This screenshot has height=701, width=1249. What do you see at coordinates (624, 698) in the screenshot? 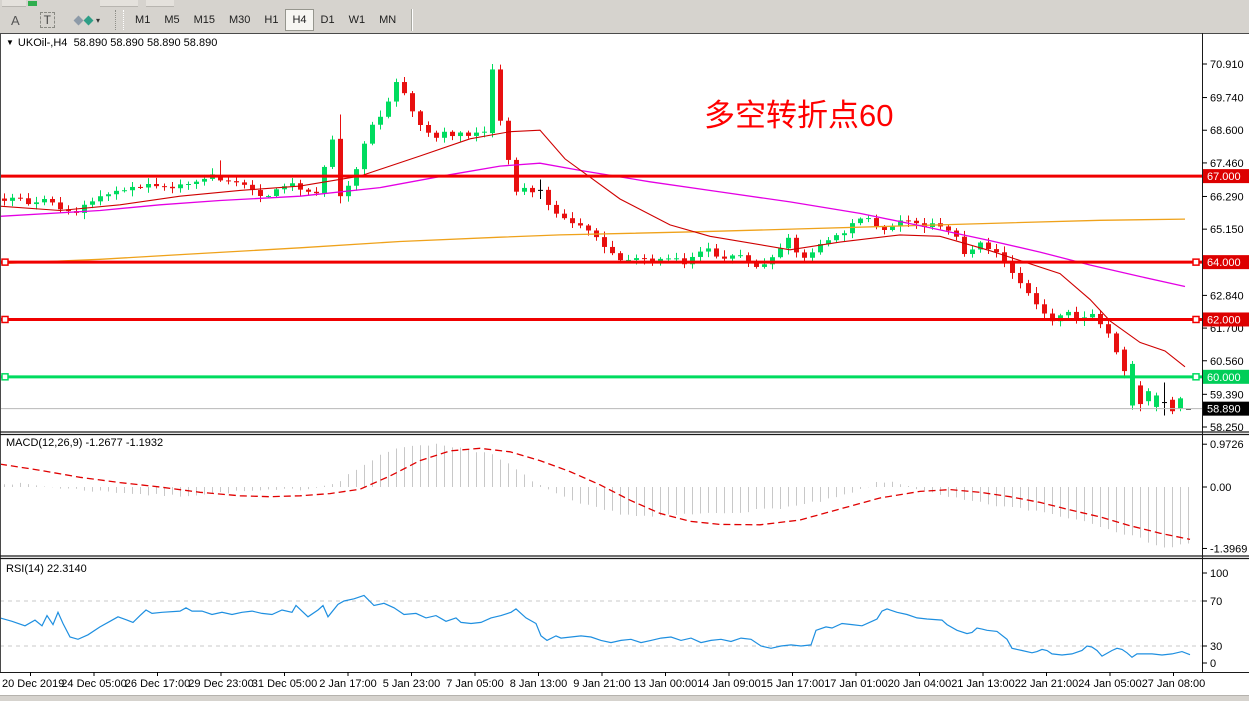
I see `window-bottom-strip` at bounding box center [624, 698].